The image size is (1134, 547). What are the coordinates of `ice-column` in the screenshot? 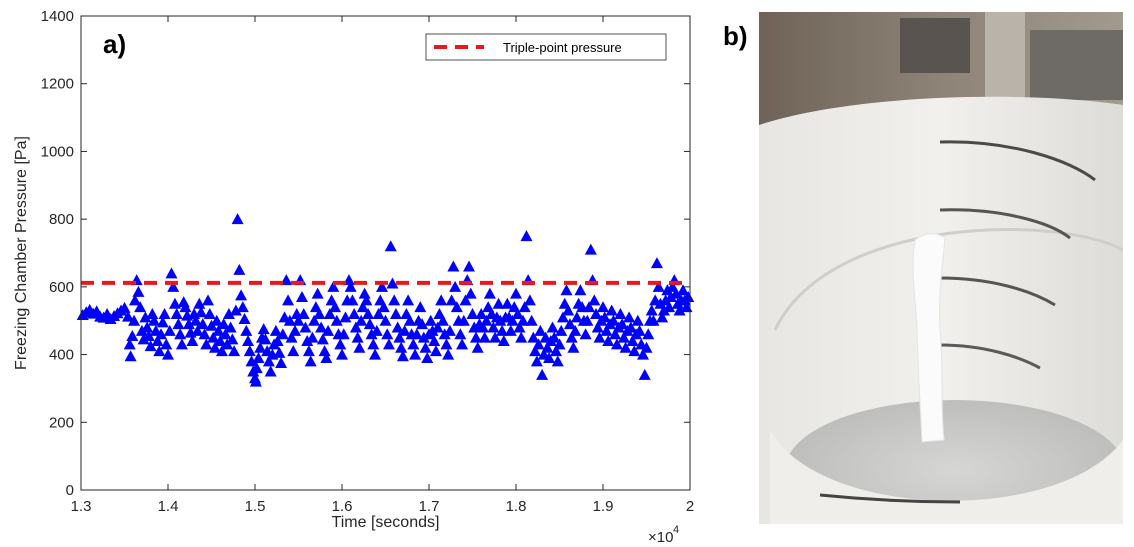 It's located at (929, 338).